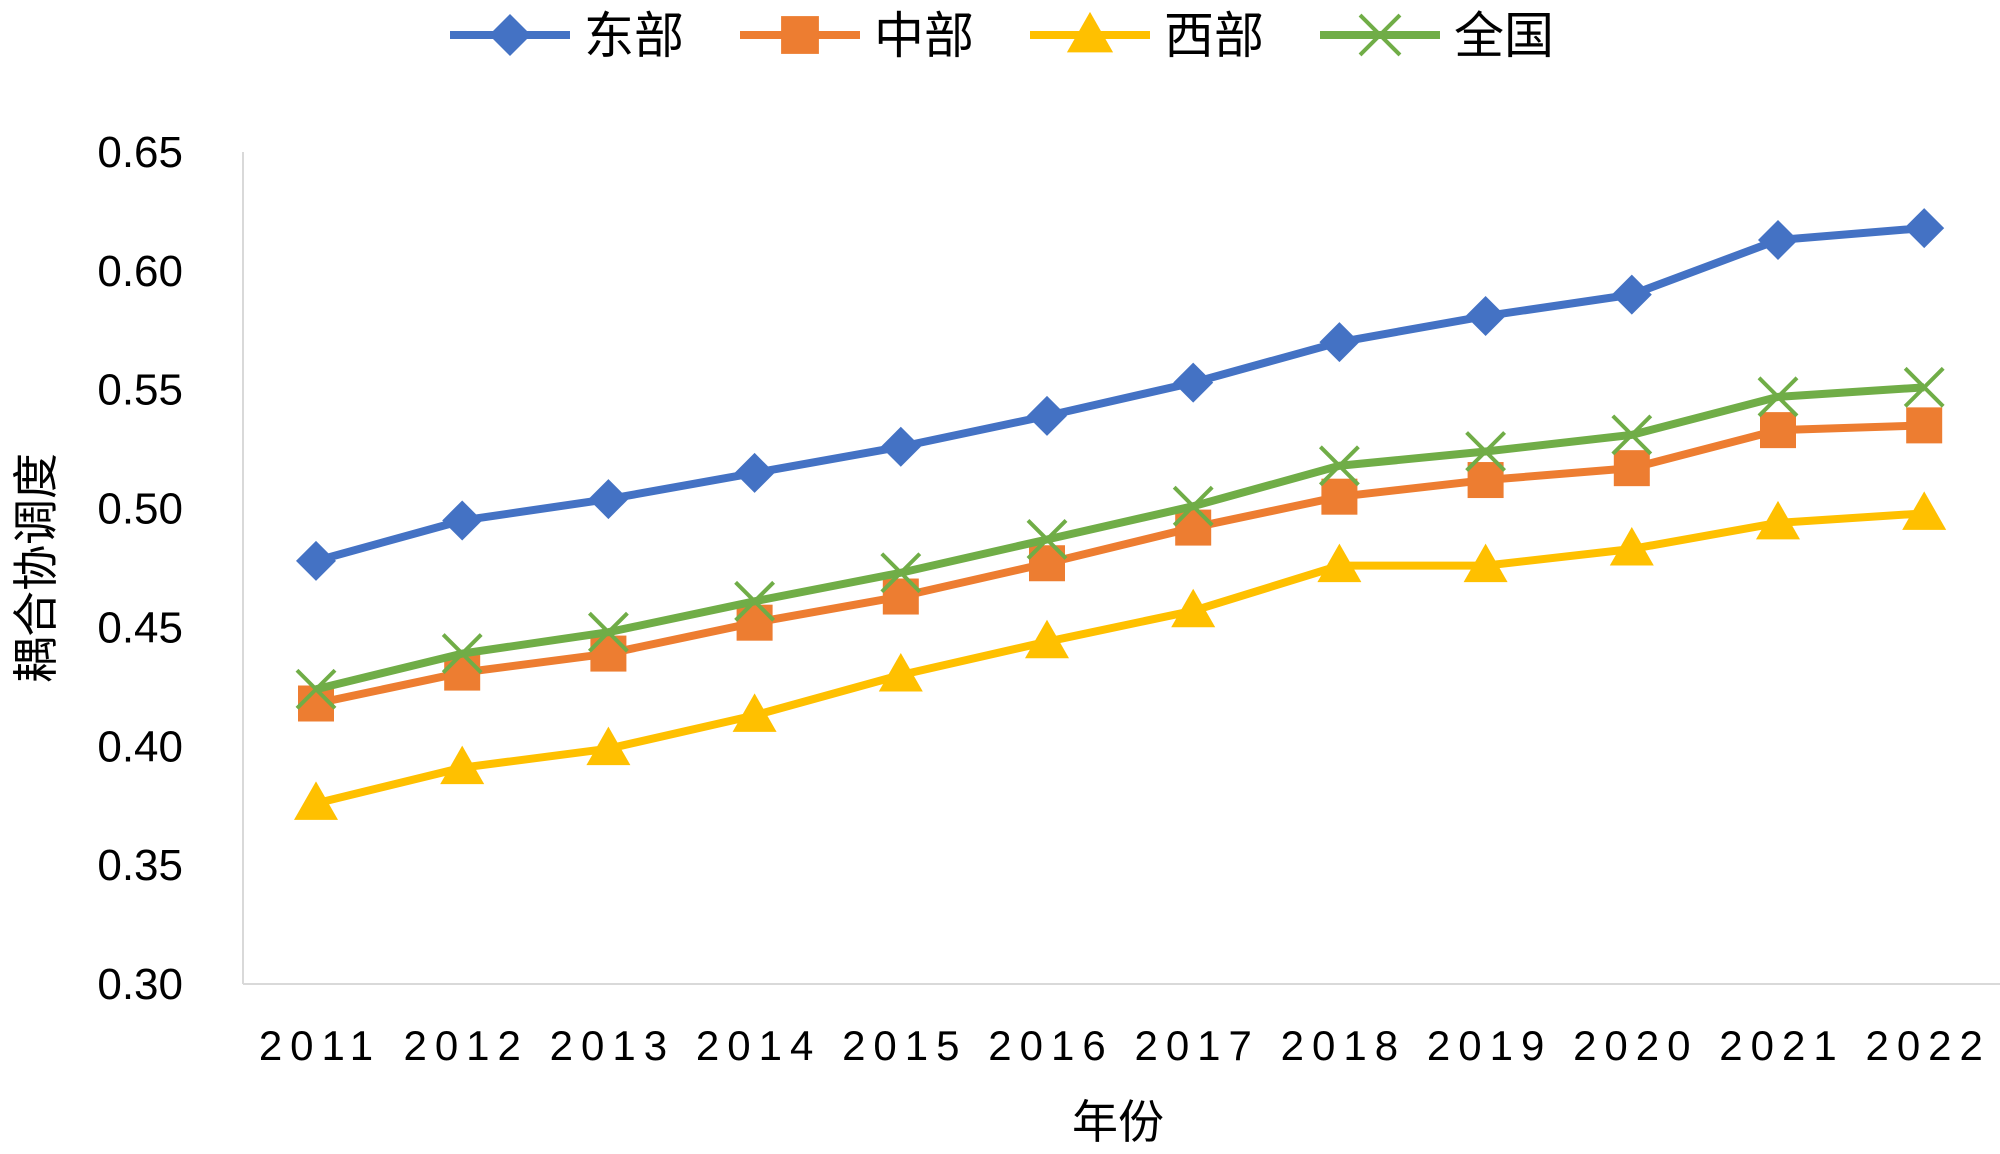  I want to click on y-tick-label: 0.55, so click(140, 390).